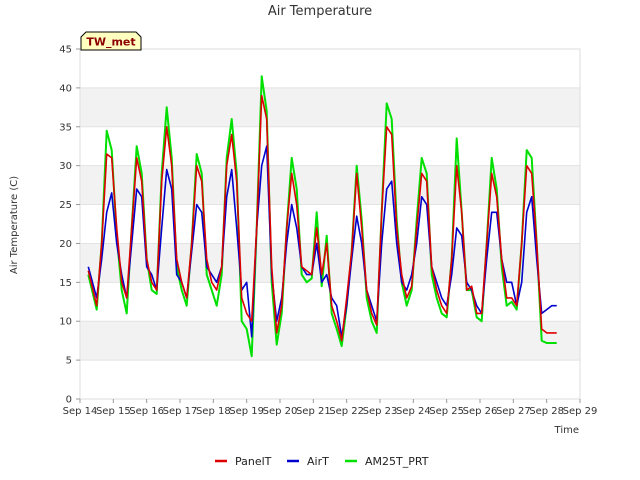 The height and width of the screenshot is (480, 640). I want to click on x-tick-label-17: Sep 17, so click(180, 411).